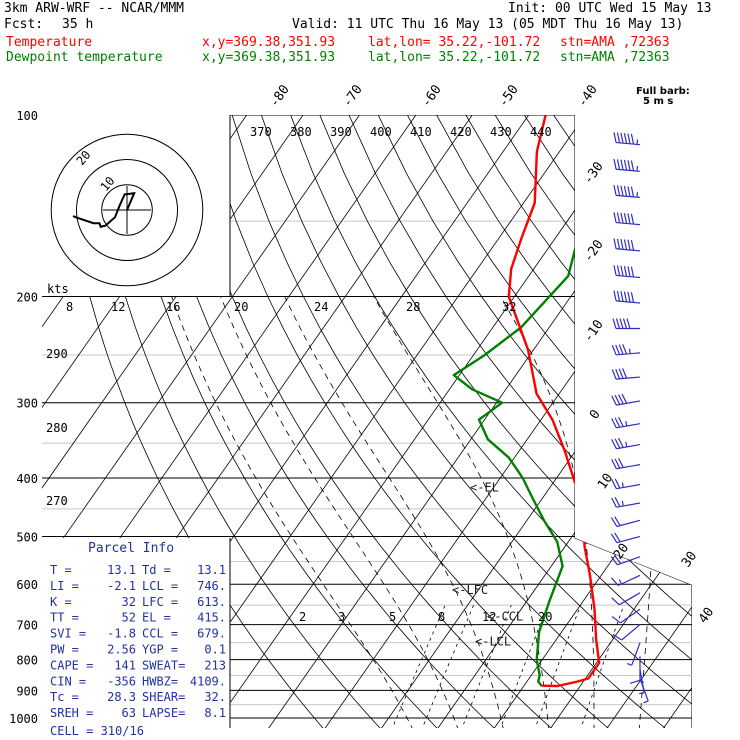 This screenshot has width=740, height=740. What do you see at coordinates (64, 586) in the screenshot?
I see `parcel-info-key: LI =` at bounding box center [64, 586].